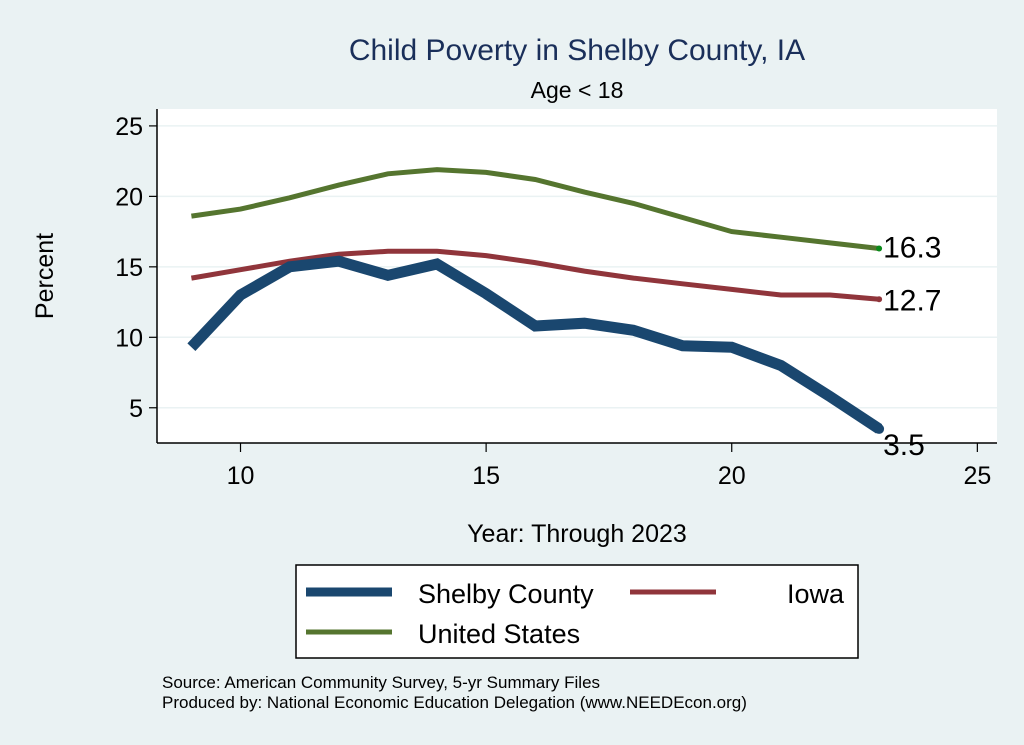 This screenshot has width=1024, height=745. I want to click on end-marker-iowa, so click(879, 299).